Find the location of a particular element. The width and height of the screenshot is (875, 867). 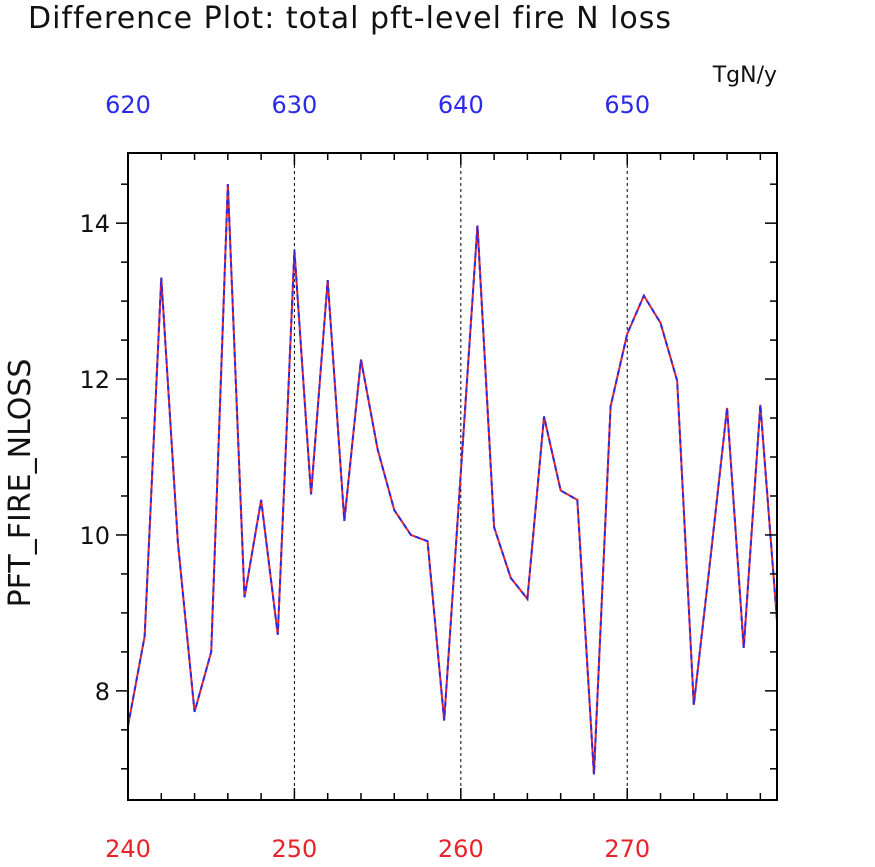

x-tick-label-top: 640 is located at coordinates (461, 105).